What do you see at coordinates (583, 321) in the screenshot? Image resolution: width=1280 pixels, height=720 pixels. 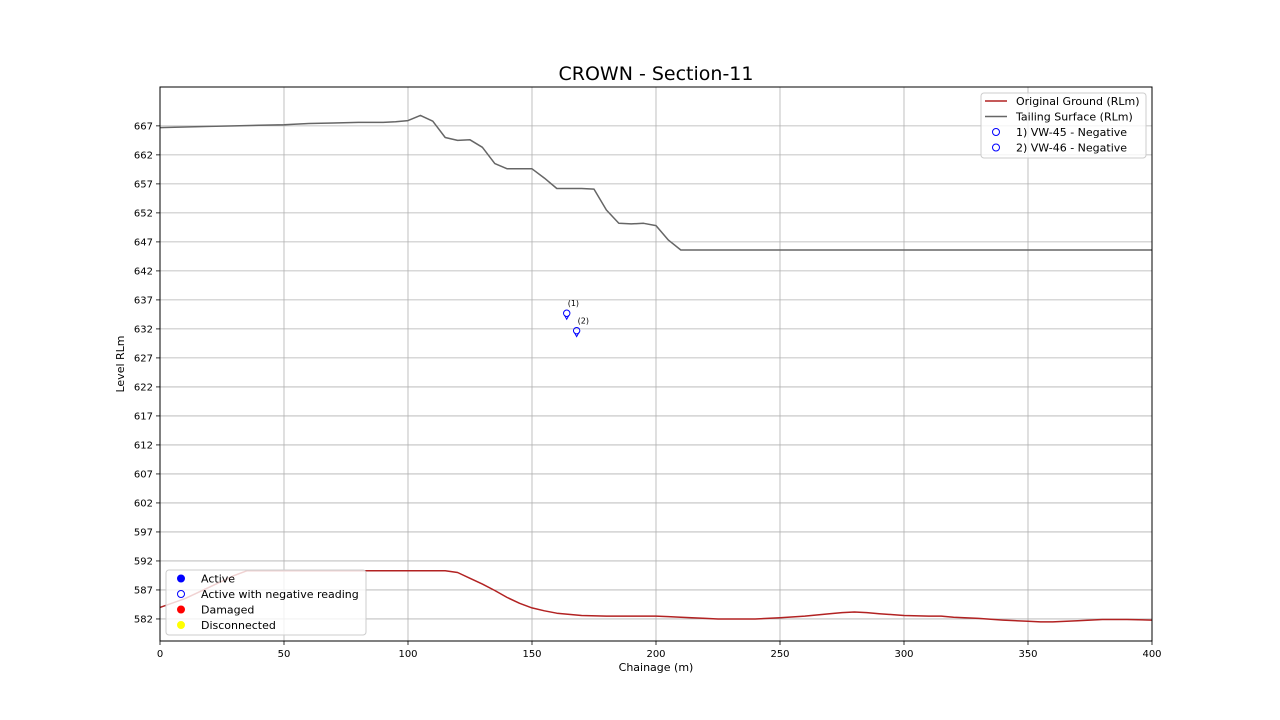 I see `instrument-label: (2)` at bounding box center [583, 321].